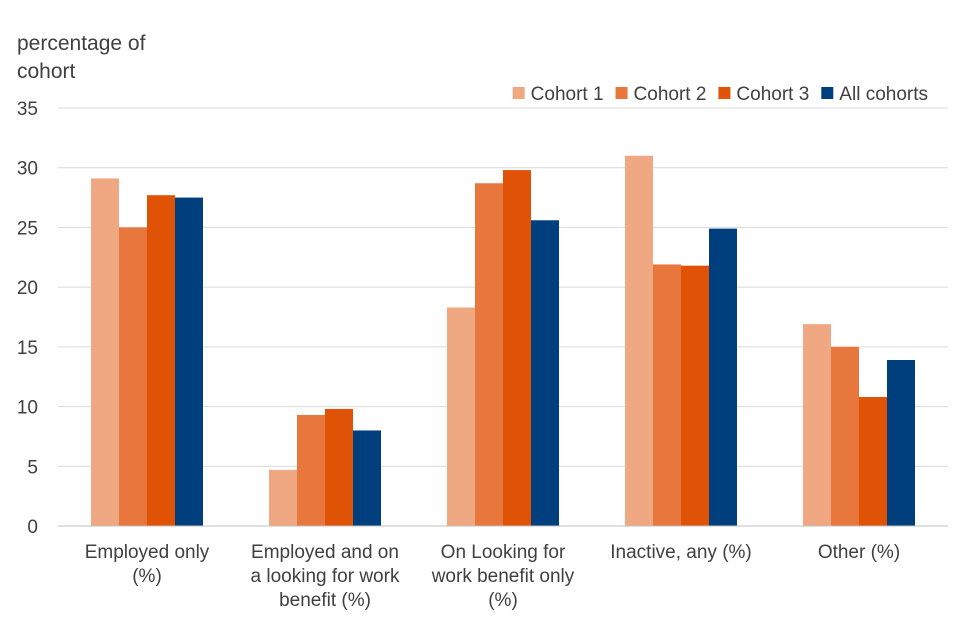 The image size is (960, 640). Describe the element at coordinates (883, 94) in the screenshot. I see `legend-label: All cohorts` at that location.